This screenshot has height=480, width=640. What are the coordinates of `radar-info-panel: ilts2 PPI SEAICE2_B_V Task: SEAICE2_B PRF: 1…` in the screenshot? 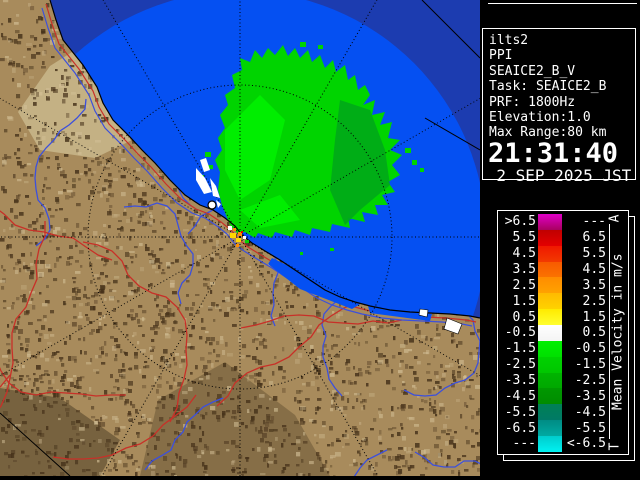 It's located at (559, 106).